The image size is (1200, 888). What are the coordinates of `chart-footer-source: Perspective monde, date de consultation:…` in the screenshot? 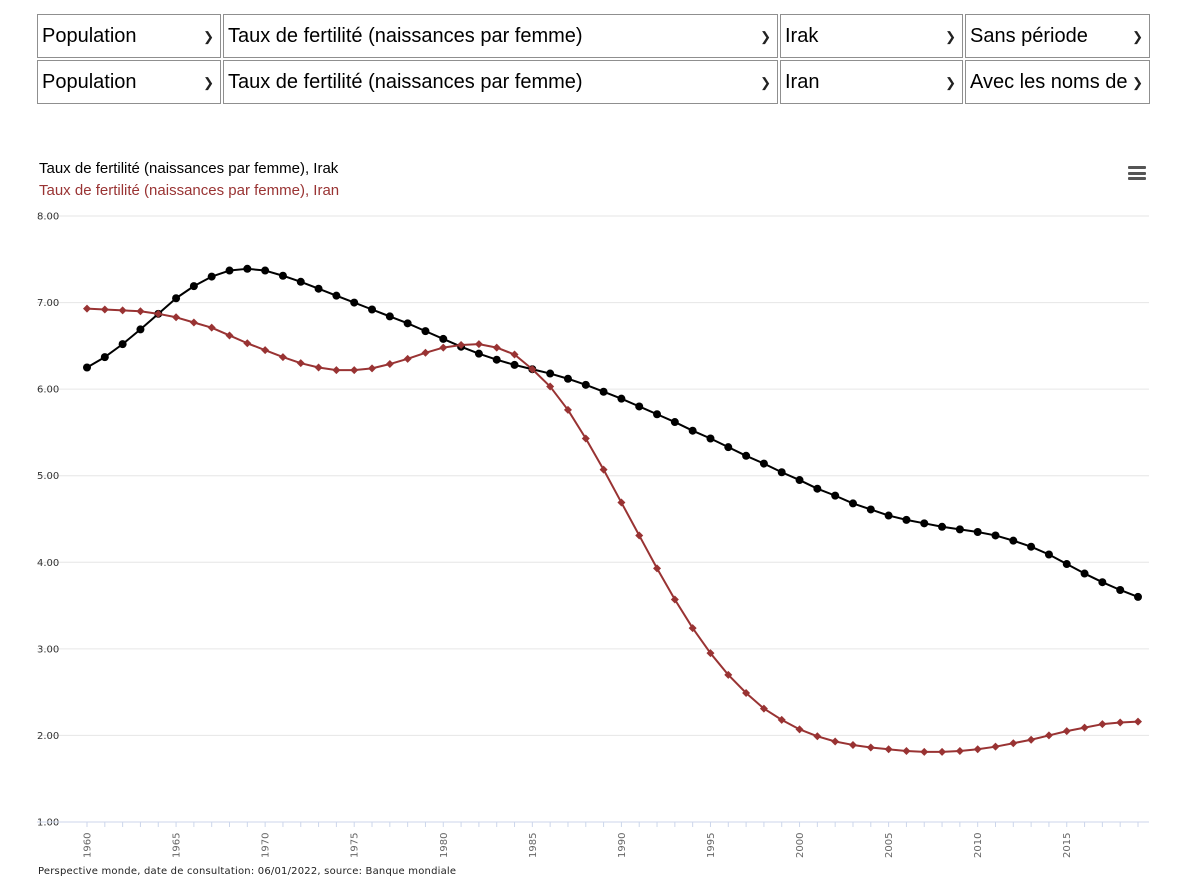 It's located at (247, 871).